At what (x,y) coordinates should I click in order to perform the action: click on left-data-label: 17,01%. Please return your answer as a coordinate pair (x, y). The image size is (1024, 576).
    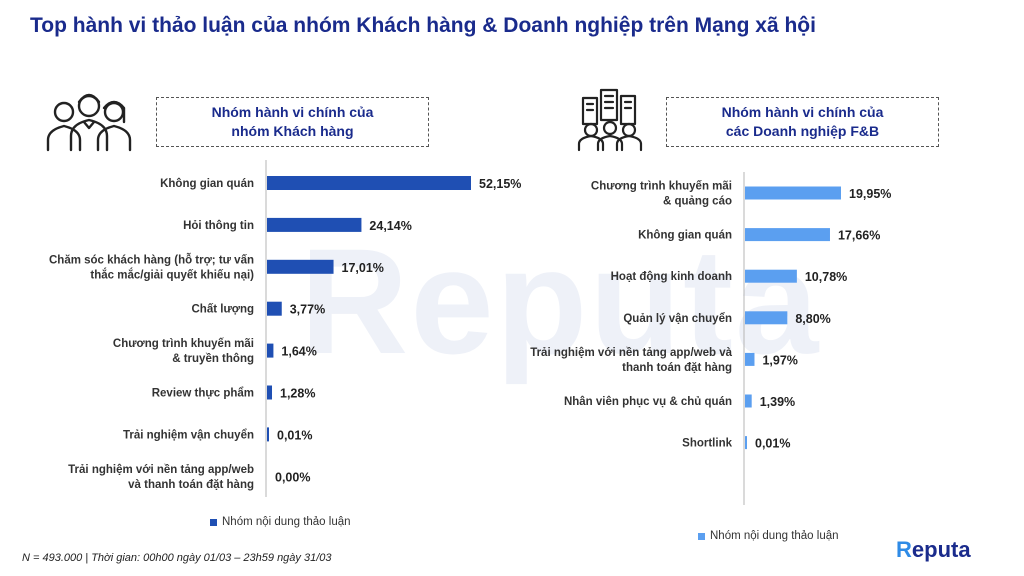
    Looking at the image, I should click on (363, 268).